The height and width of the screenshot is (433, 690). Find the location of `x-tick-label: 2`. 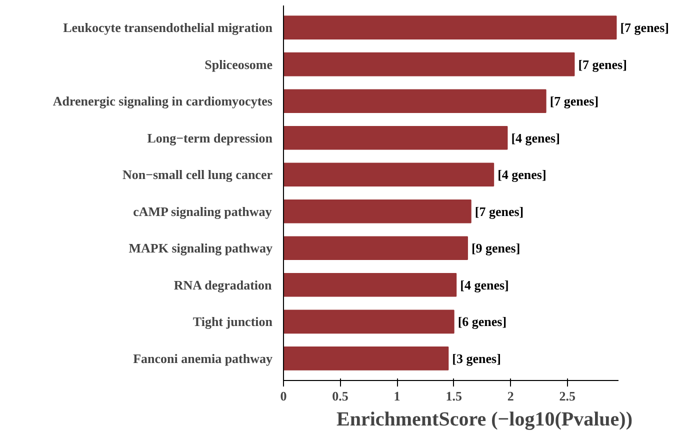

x-tick-label: 2 is located at coordinates (510, 396).